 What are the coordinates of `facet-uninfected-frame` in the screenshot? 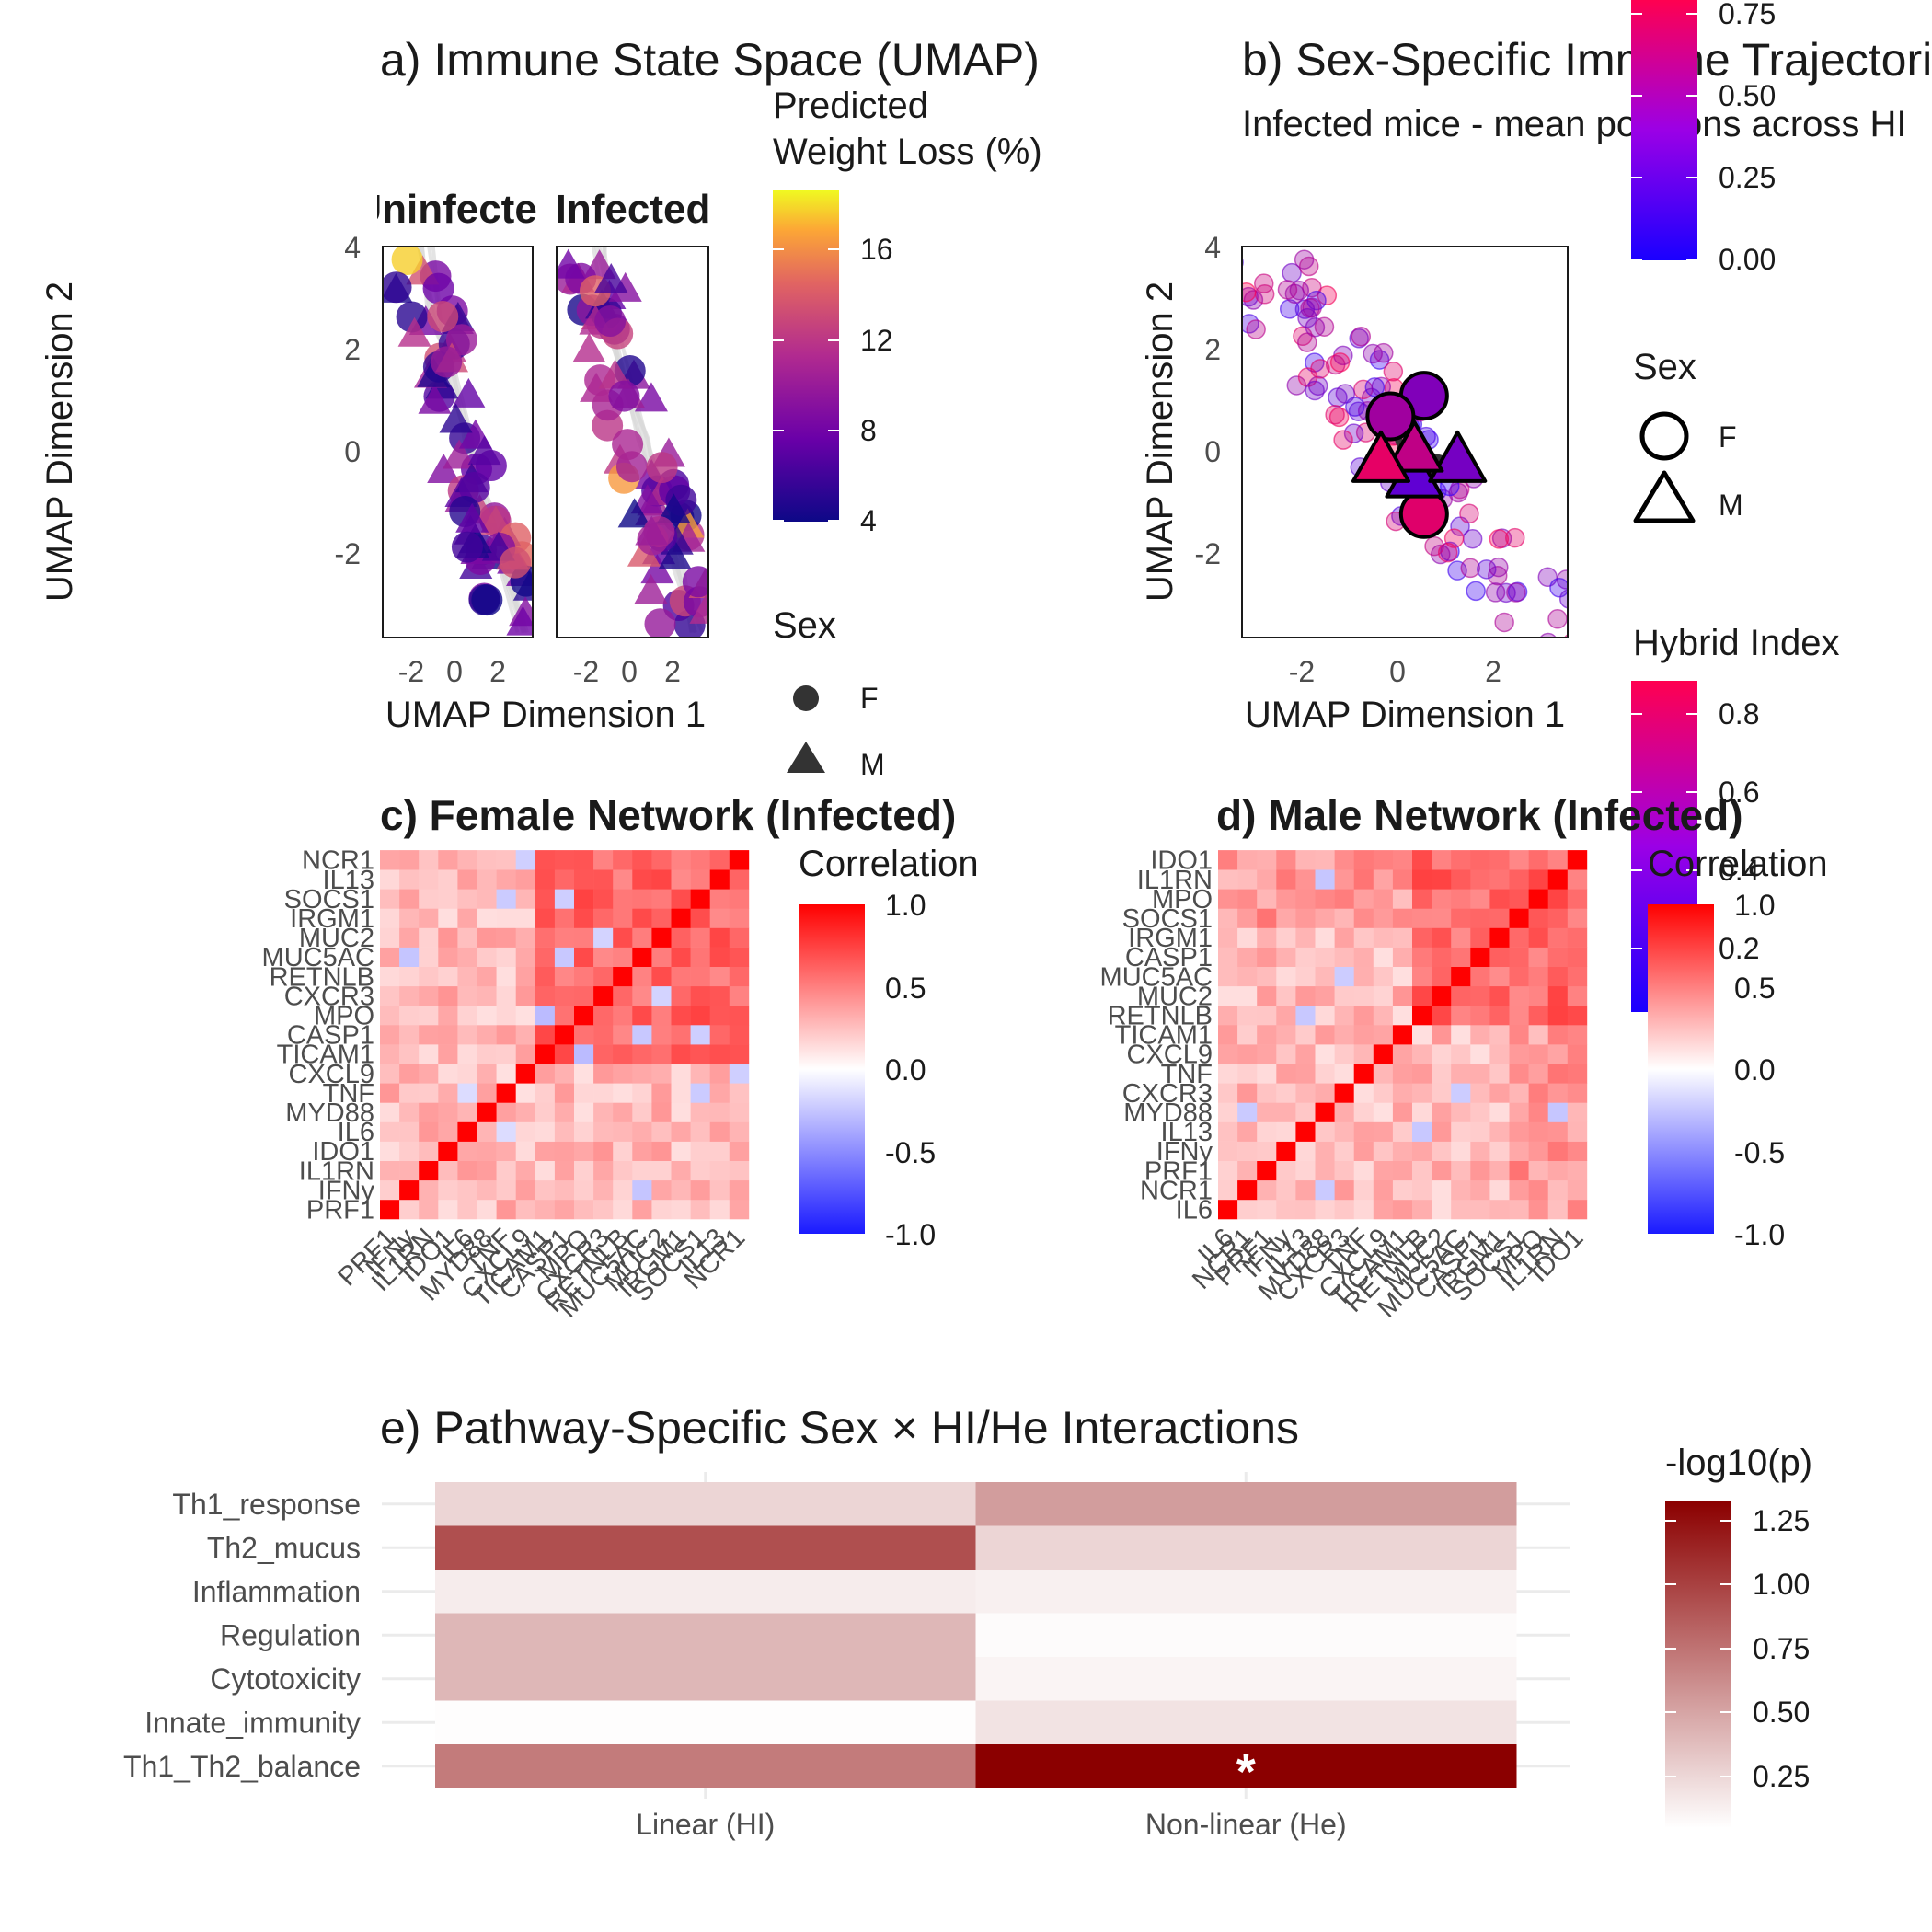 It's located at (458, 442).